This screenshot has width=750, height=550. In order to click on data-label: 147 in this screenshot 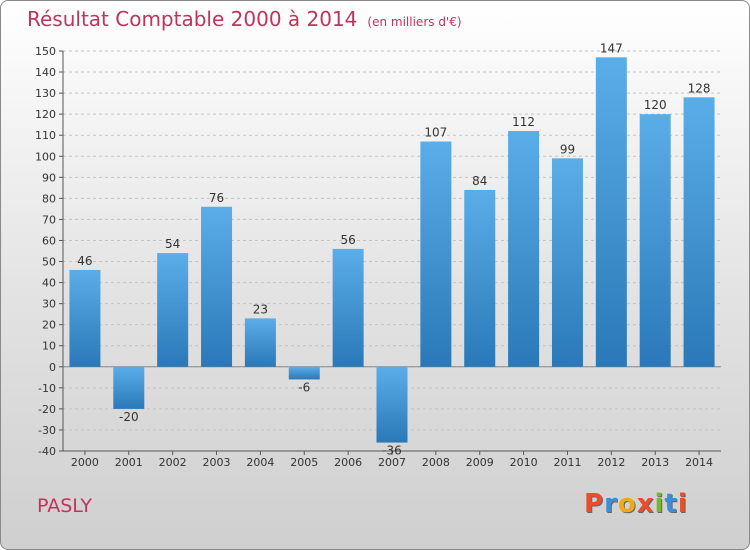, I will do `click(611, 48)`.